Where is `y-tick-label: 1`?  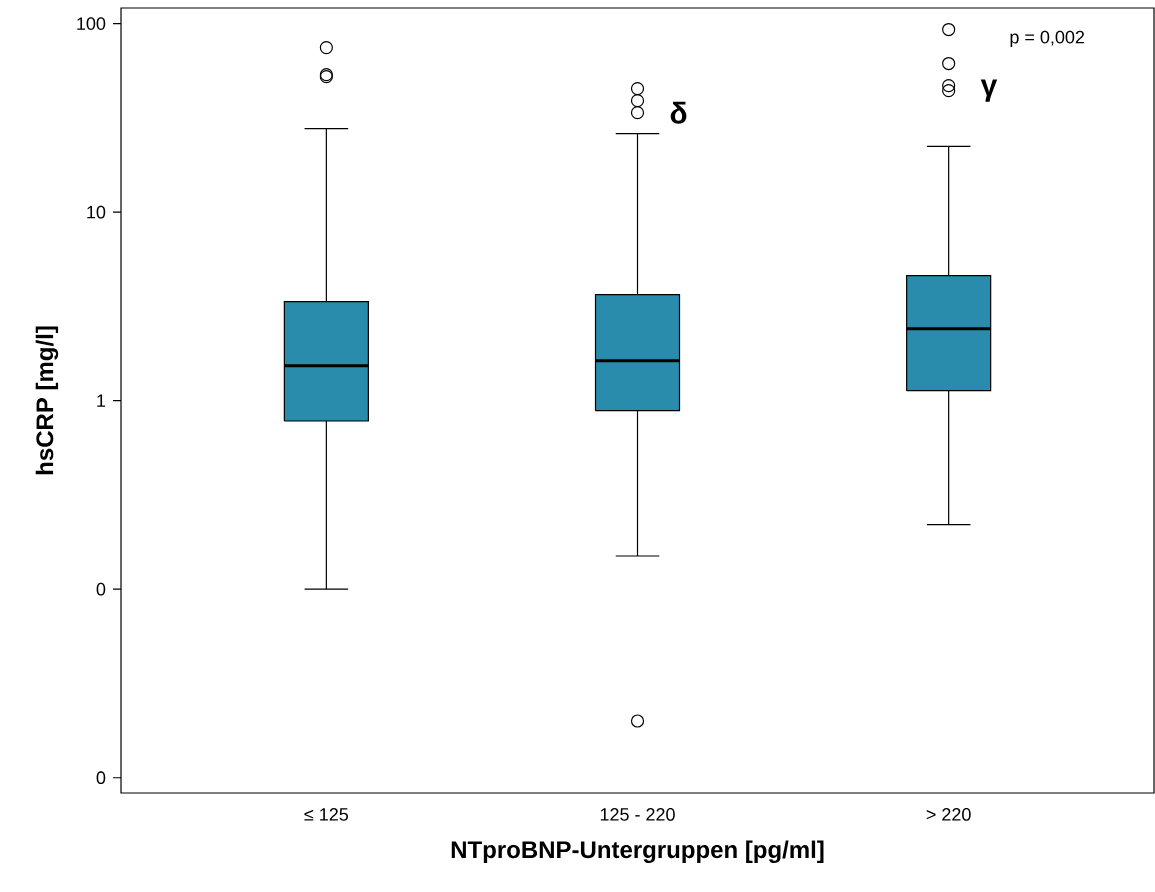
y-tick-label: 1 is located at coordinates (101, 400).